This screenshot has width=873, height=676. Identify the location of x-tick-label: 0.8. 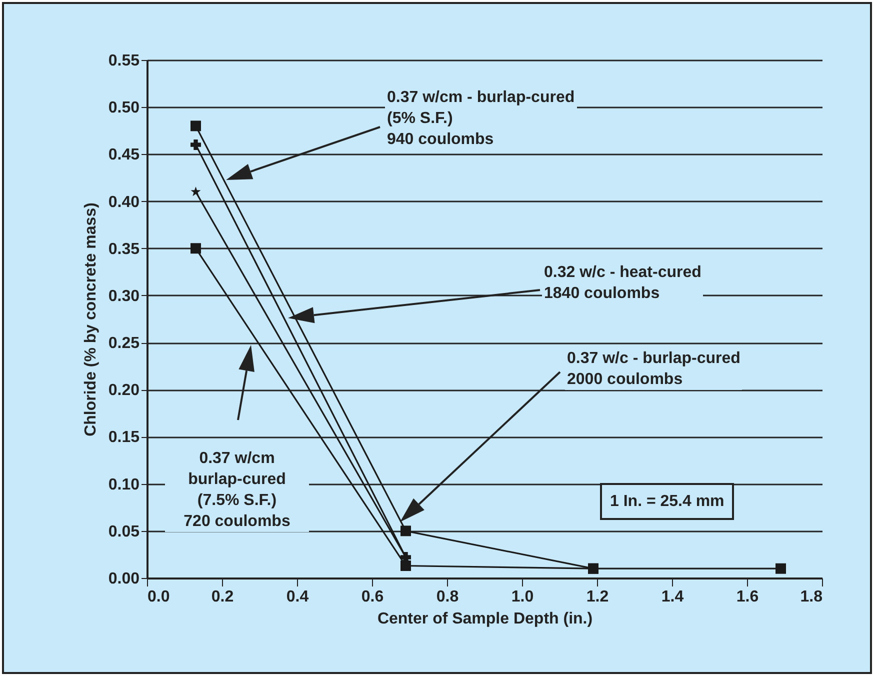
(447, 597).